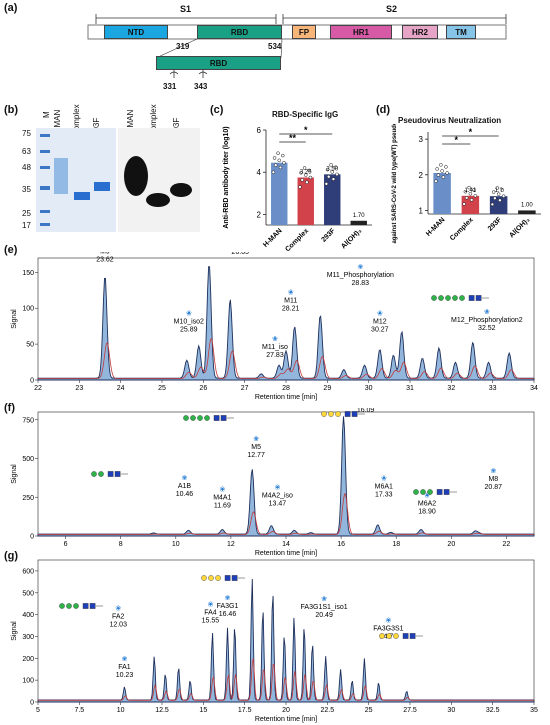  What do you see at coordinates (421, 139) in the screenshot?
I see `y-tick-label: 3` at bounding box center [421, 139].